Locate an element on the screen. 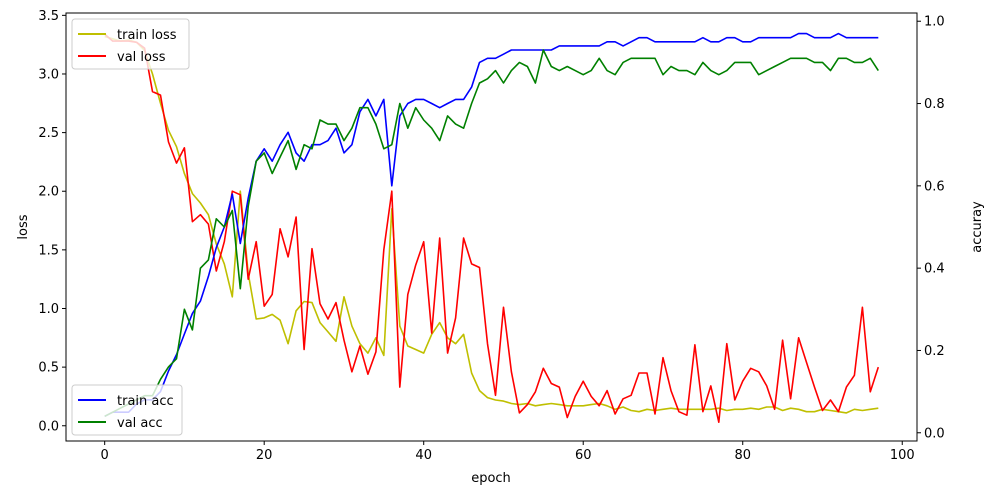 The height and width of the screenshot is (500, 1000). y-axis-label-right: accuray is located at coordinates (977, 227).